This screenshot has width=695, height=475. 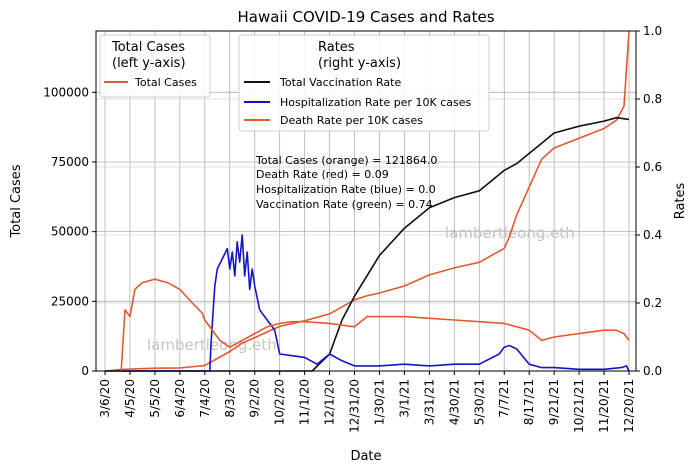 I want to click on legend-label-vaccination: Total Vaccination Rate, so click(x=340, y=82).